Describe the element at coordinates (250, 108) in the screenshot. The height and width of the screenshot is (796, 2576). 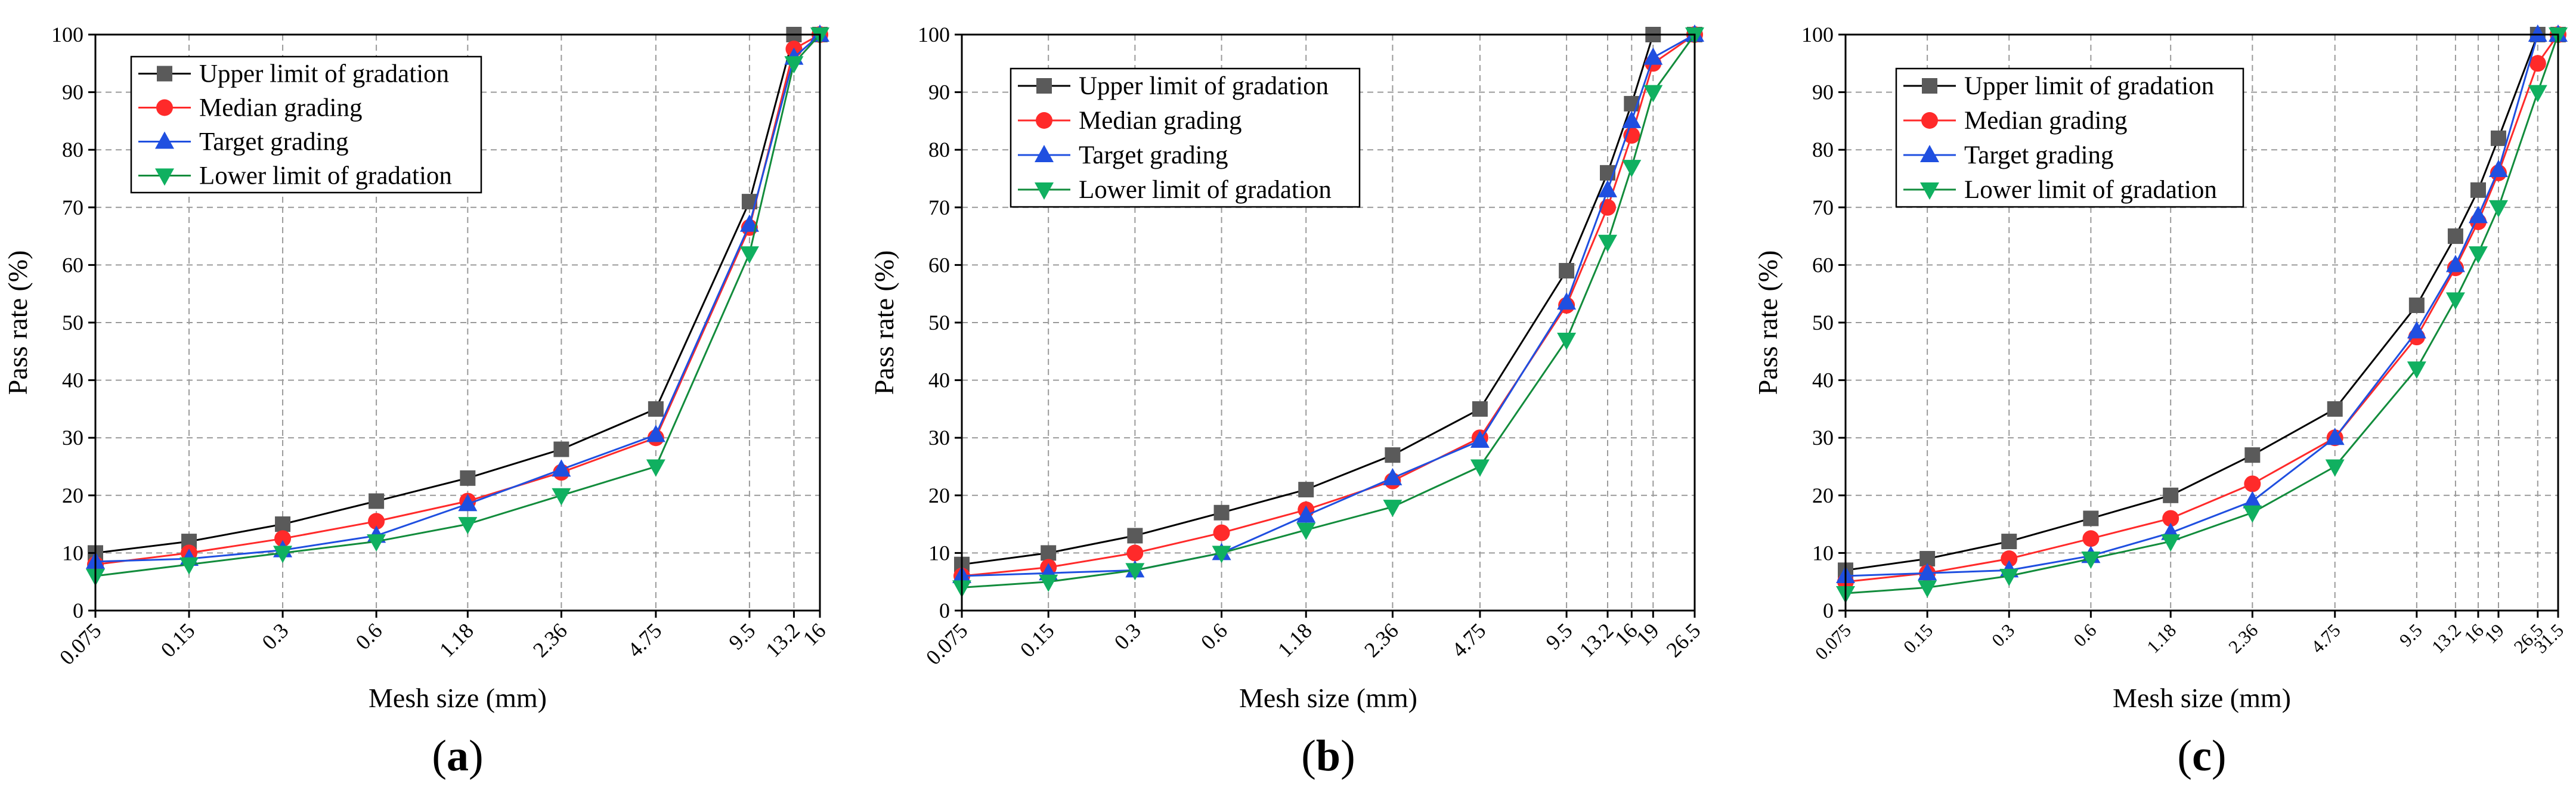
I see `legend-entry-median: Median grading` at that location.